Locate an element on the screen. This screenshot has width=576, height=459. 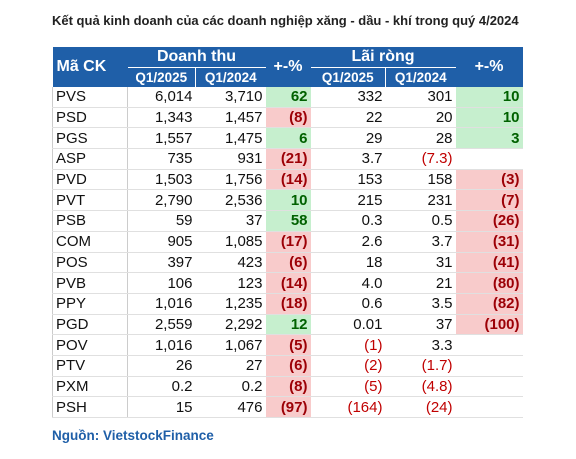
table-row: PVT 2,790 2,536 10 215 231 (7) is located at coordinates (287, 200).